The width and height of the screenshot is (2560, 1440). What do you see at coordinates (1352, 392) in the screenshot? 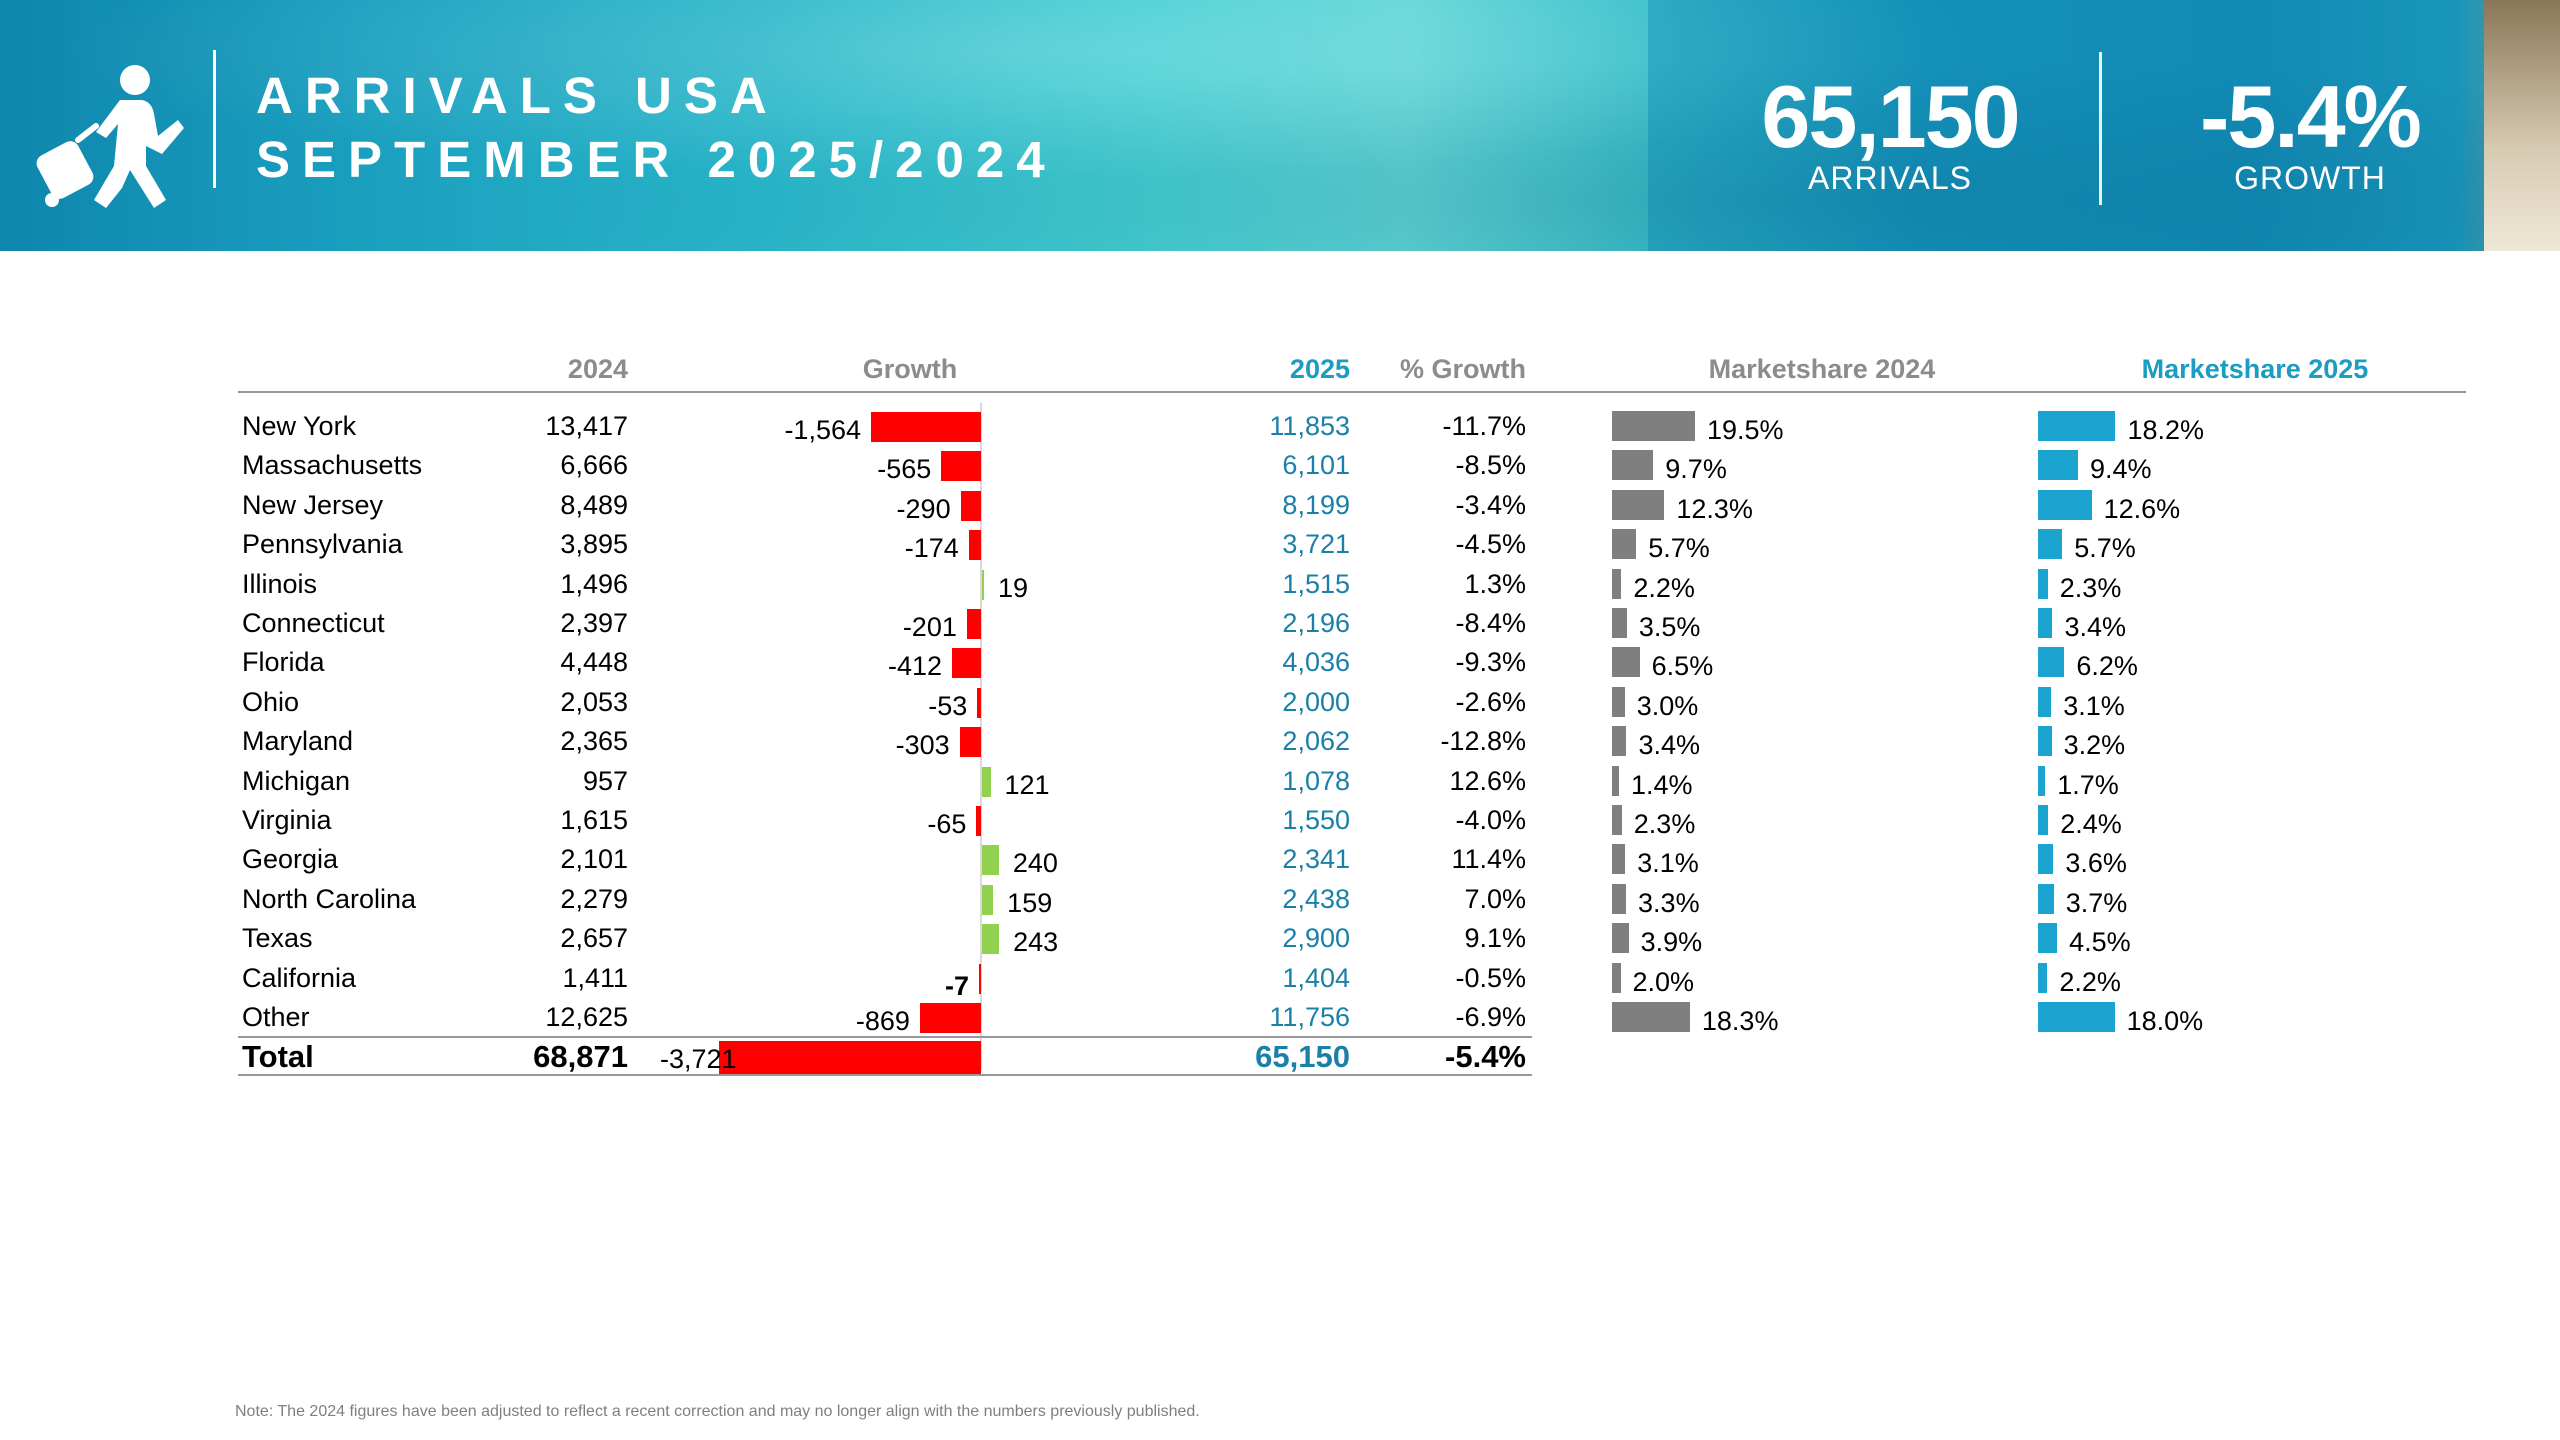
I see `header-rule` at bounding box center [1352, 392].